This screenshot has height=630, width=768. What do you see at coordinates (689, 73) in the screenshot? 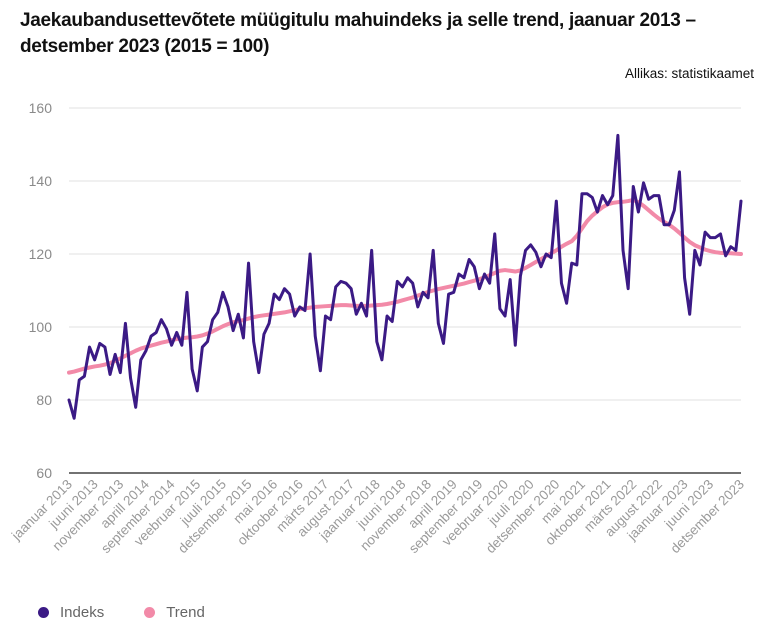
I see `source-label: Allikas: statistikaamet` at bounding box center [689, 73].